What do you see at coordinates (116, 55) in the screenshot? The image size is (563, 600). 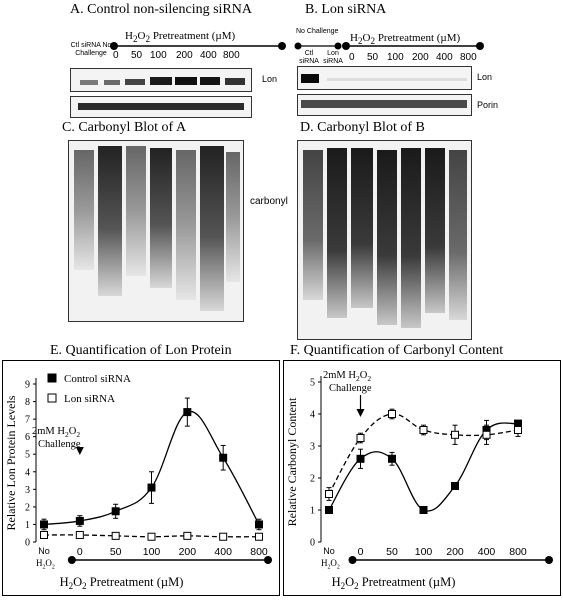 I see `panel-a-conc: 0` at bounding box center [116, 55].